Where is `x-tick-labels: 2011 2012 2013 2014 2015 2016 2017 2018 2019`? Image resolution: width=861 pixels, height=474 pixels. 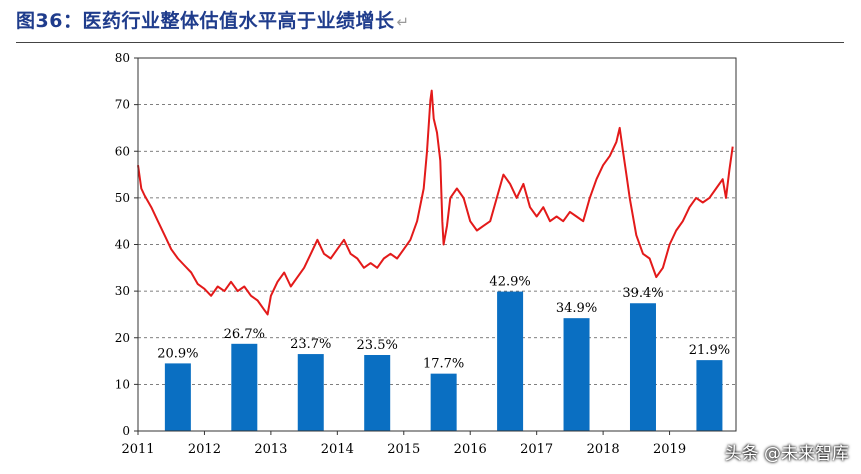
x-tick-labels: 2011 2012 2013 2014 2015 2016 2017 2018 2019 is located at coordinates (403, 444).